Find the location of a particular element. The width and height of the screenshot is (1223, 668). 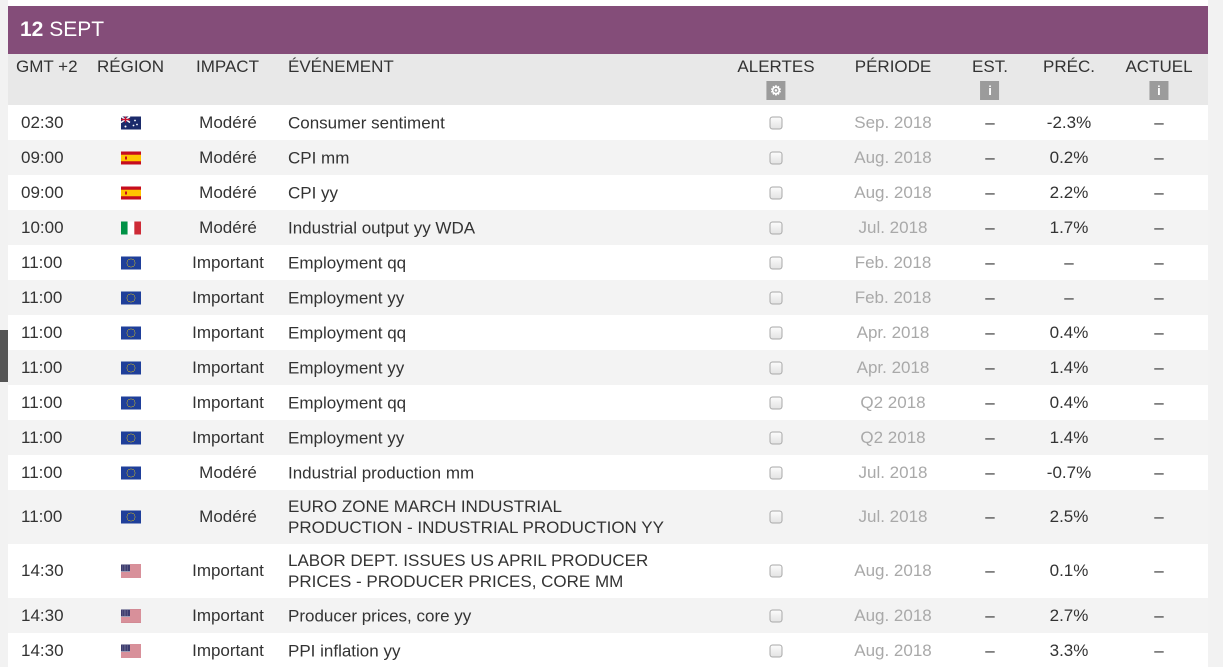

event-cell: Industrial production mm is located at coordinates (381, 472).